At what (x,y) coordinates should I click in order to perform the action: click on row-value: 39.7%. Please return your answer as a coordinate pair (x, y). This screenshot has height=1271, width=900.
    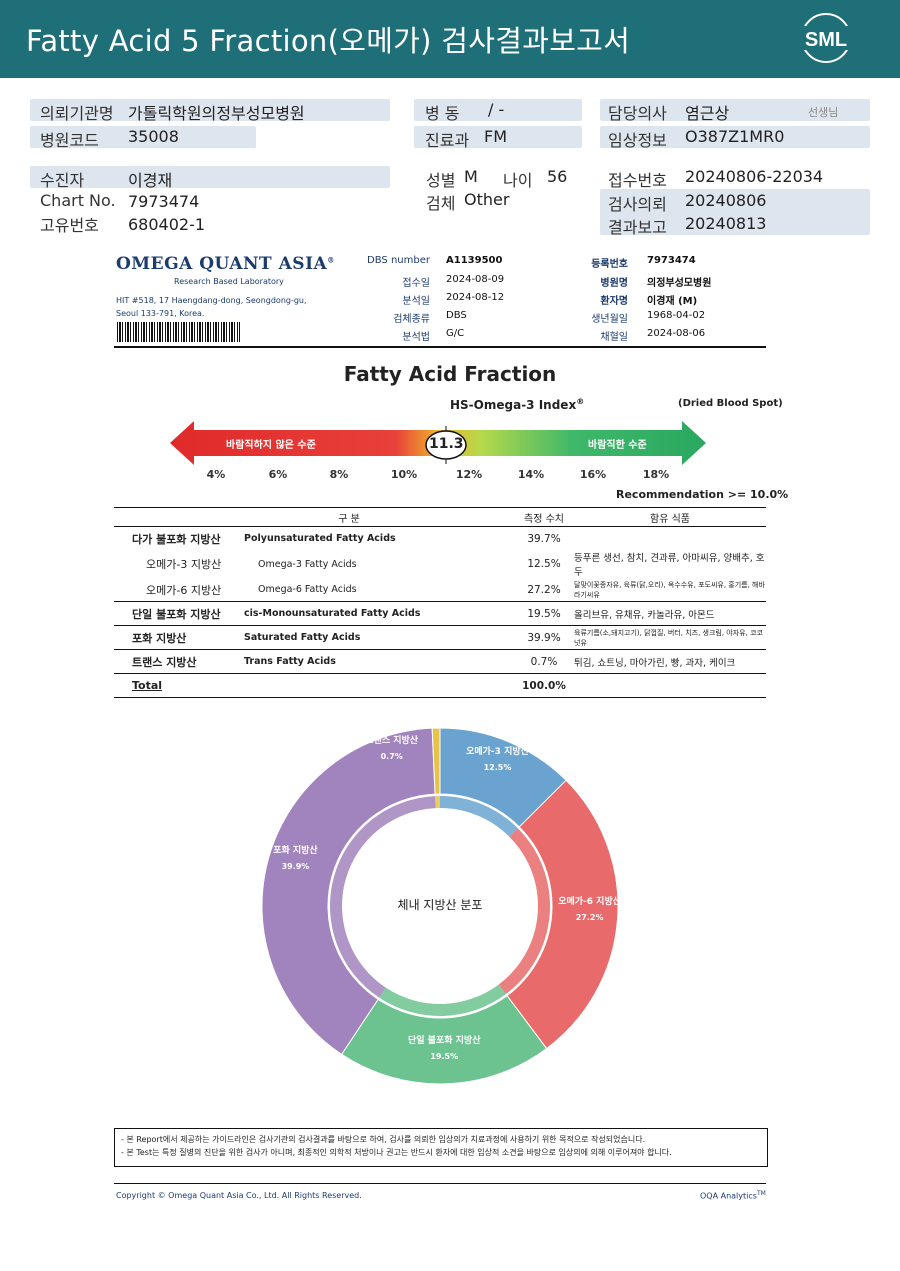
    Looking at the image, I should click on (544, 538).